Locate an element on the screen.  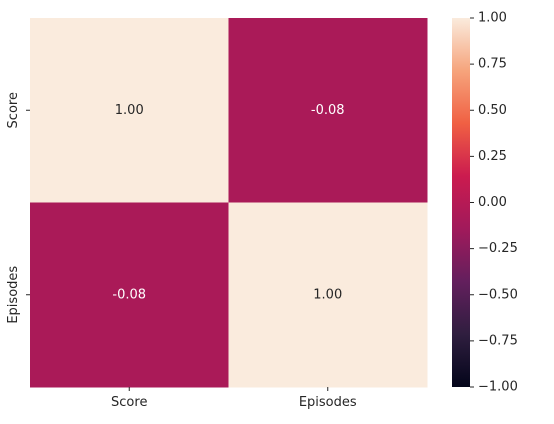
colorbar-tick-label: 0.00 is located at coordinates (492, 202).